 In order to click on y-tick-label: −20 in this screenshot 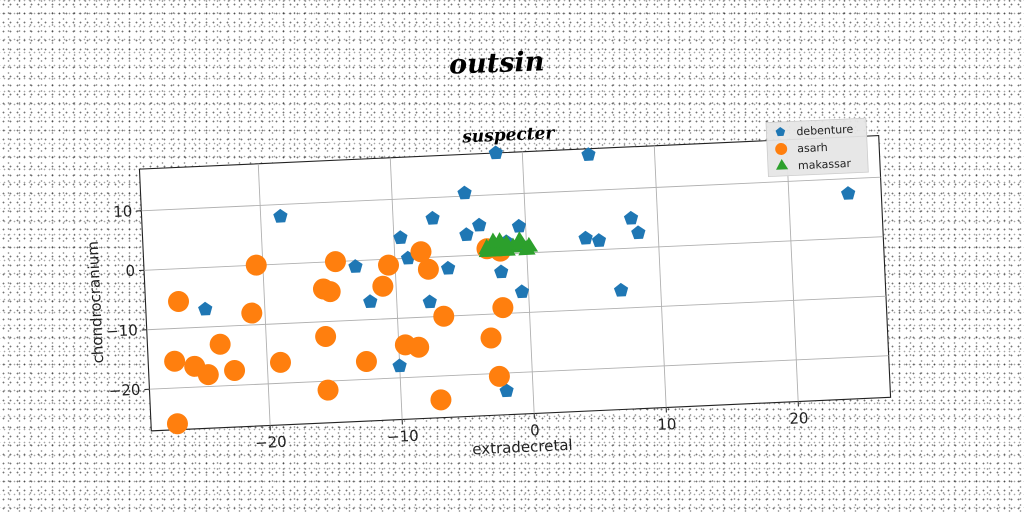, I will do `click(124, 390)`.